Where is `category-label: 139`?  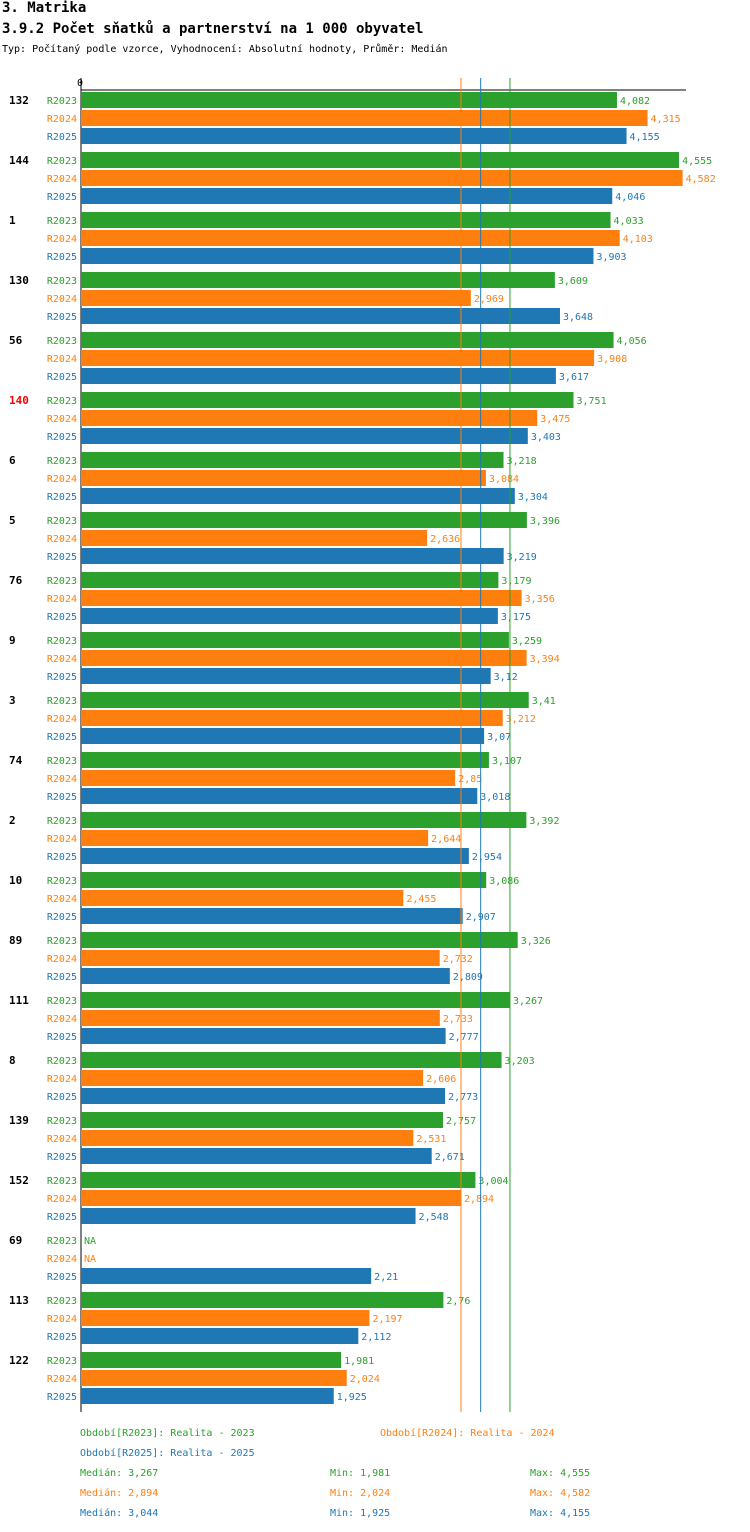 category-label: 139 is located at coordinates (19, 1120).